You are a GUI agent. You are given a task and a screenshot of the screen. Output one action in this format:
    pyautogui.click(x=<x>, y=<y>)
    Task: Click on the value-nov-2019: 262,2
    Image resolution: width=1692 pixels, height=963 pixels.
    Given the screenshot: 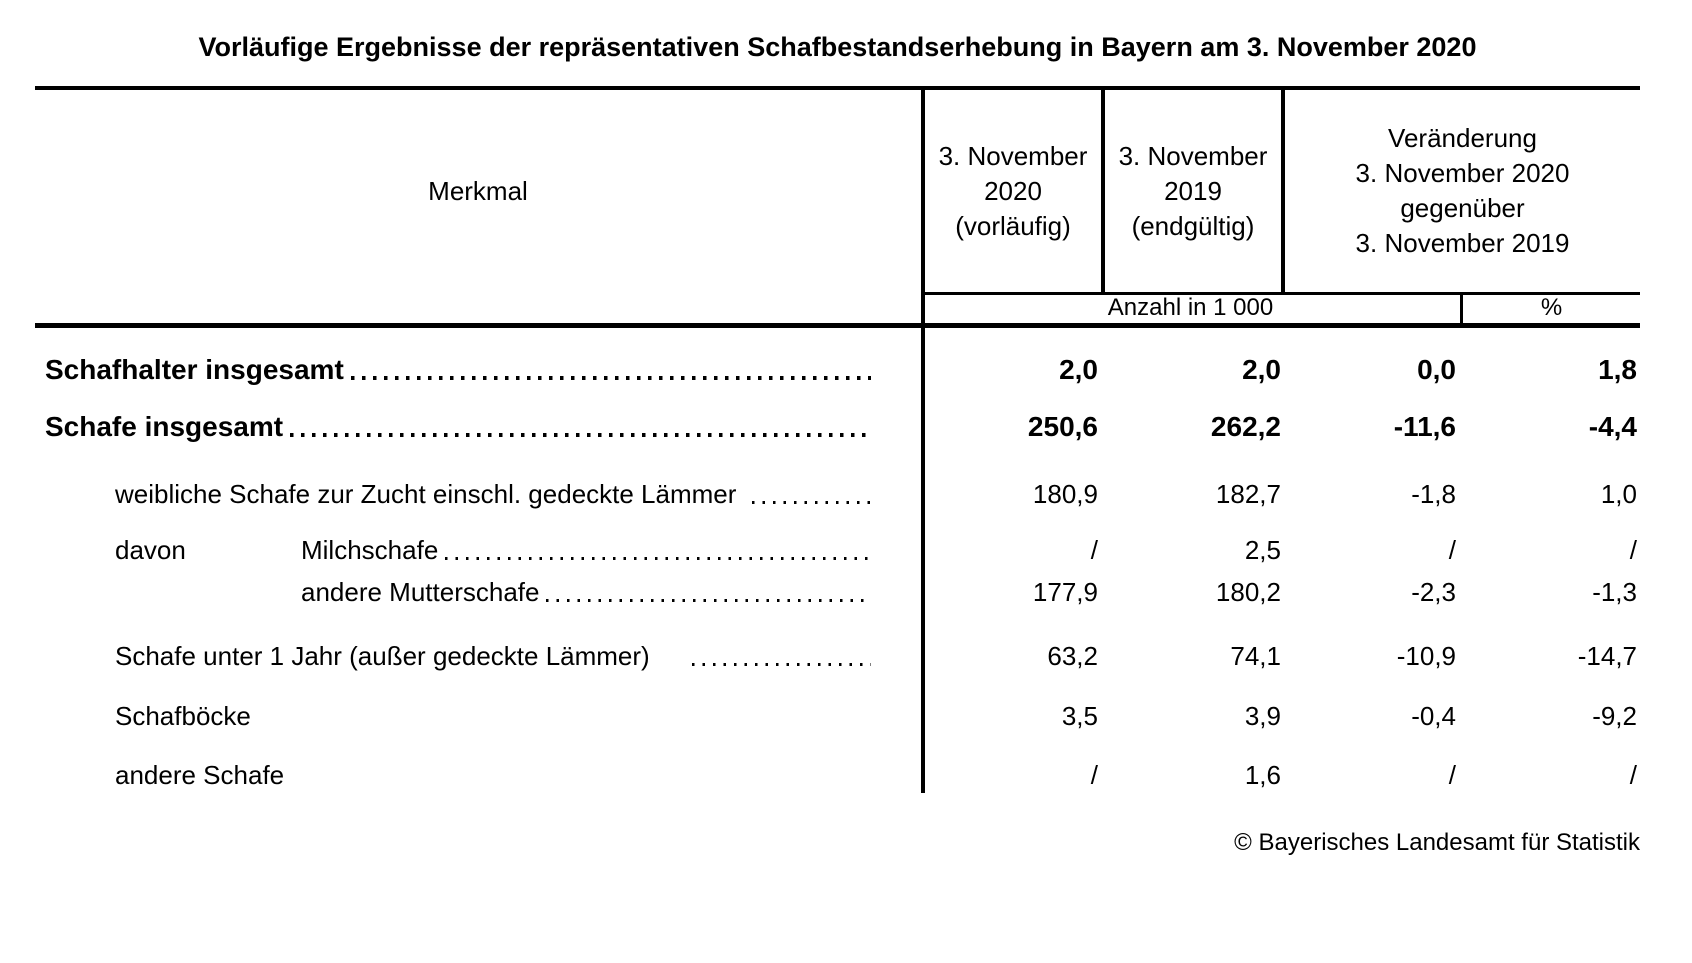 What is the action you would take?
    pyautogui.click(x=1245, y=426)
    